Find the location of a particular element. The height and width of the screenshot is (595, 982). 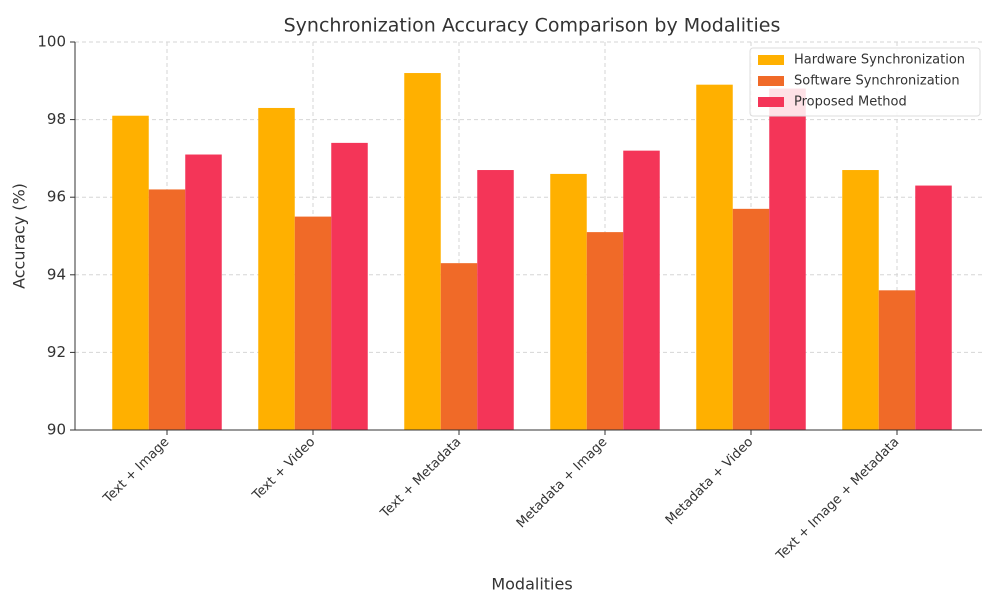

y-tick-label: 96 is located at coordinates (56, 197).